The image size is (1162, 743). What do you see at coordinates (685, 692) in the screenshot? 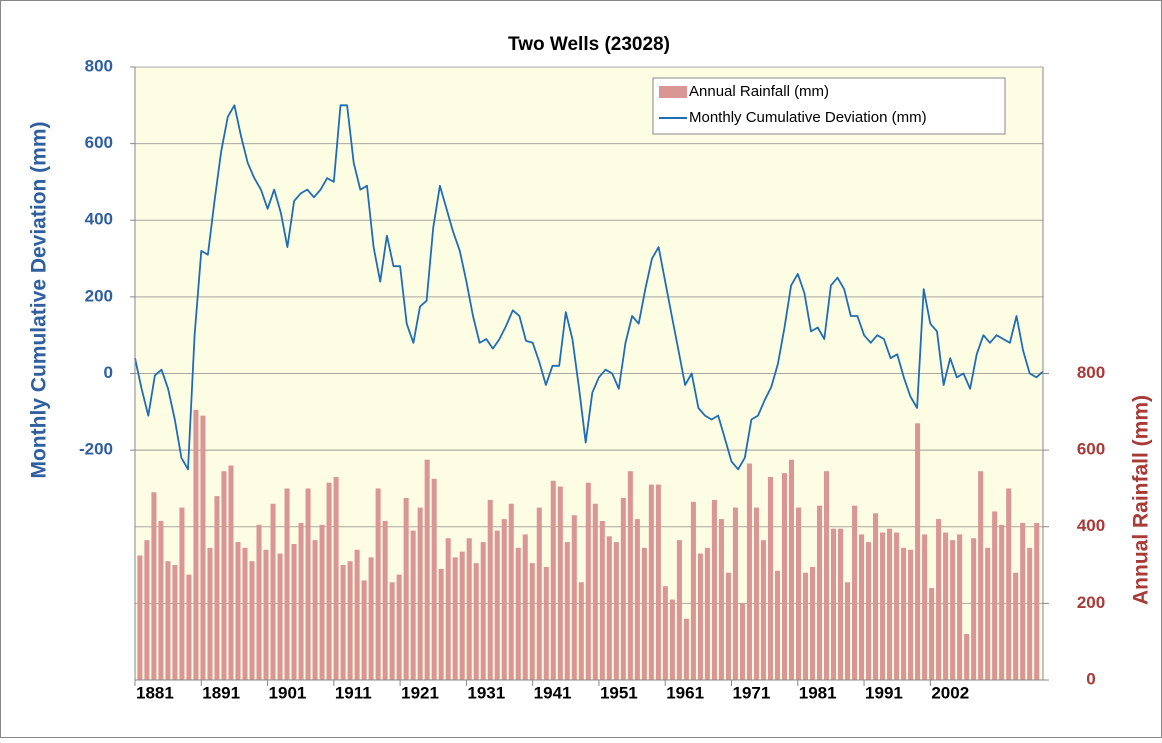
I see `x-tick-label: 1961` at bounding box center [685, 692].